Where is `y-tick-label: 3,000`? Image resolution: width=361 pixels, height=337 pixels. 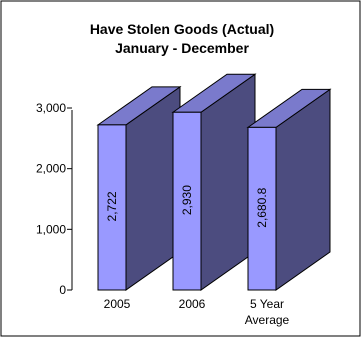
y-tick-label: 3,000 is located at coordinates (51, 108).